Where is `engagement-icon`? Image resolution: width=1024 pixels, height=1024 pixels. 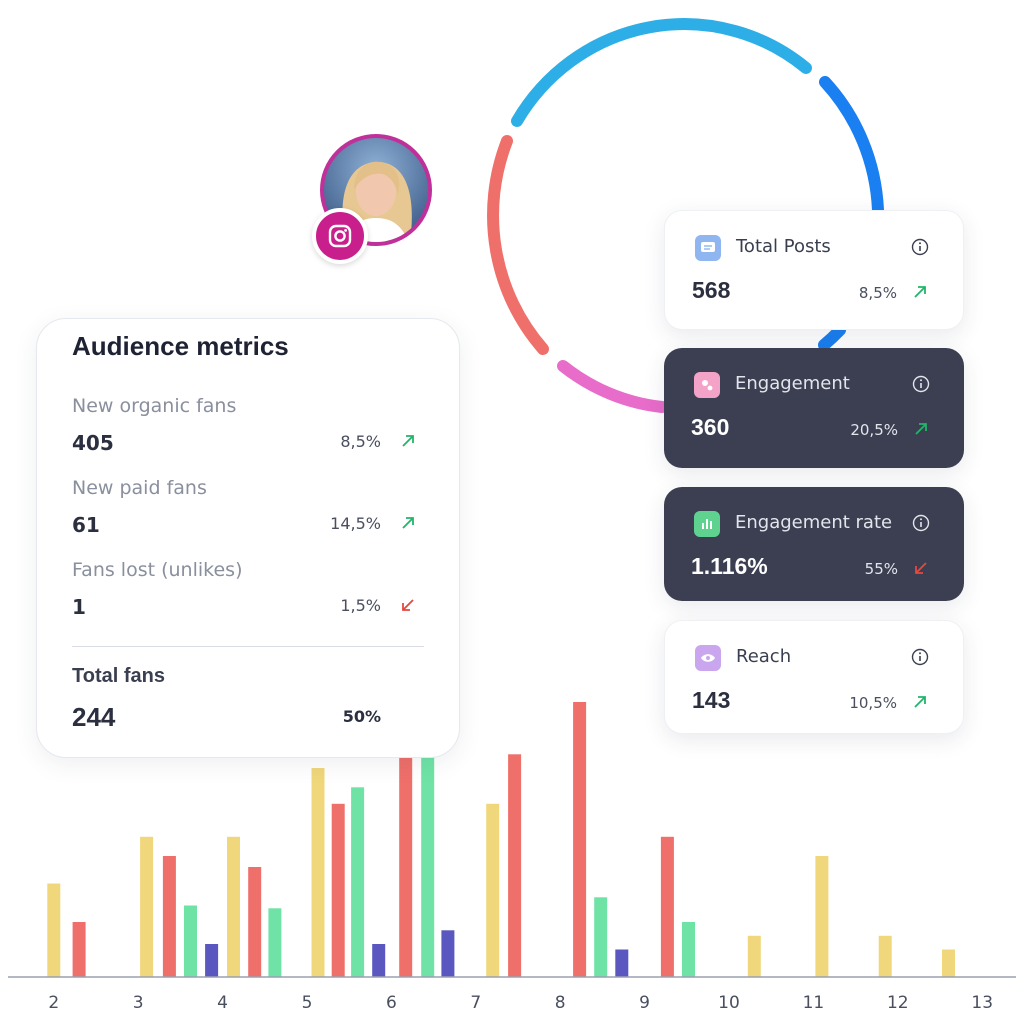
engagement-icon is located at coordinates (707, 385).